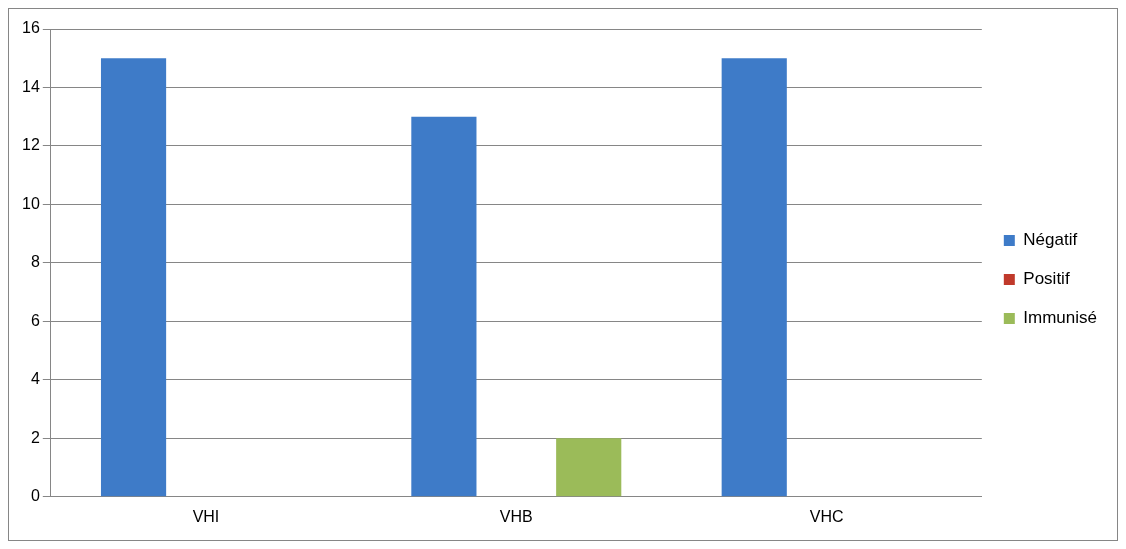 This screenshot has width=1126, height=549. I want to click on y-tick-label: 6, so click(35, 320).